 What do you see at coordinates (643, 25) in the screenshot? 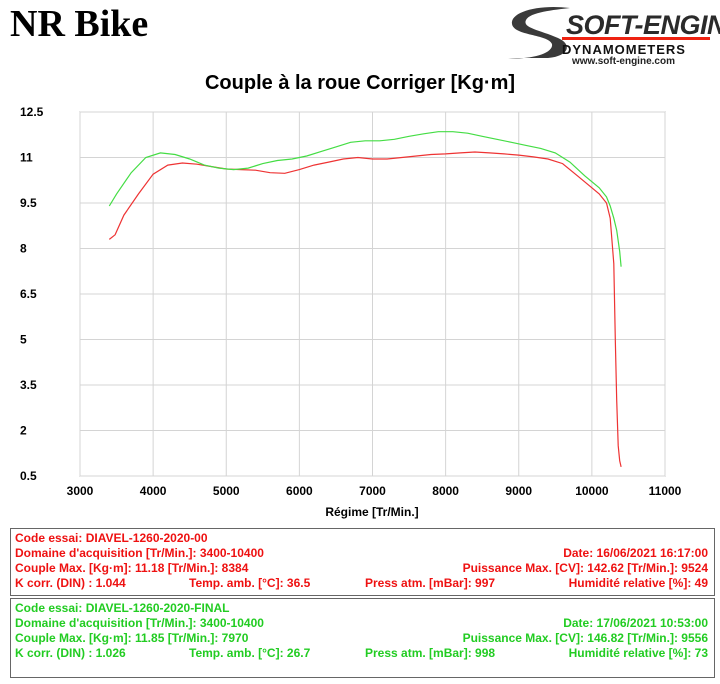
I see `logo-text: SOFT-ENGINE` at bounding box center [643, 25].